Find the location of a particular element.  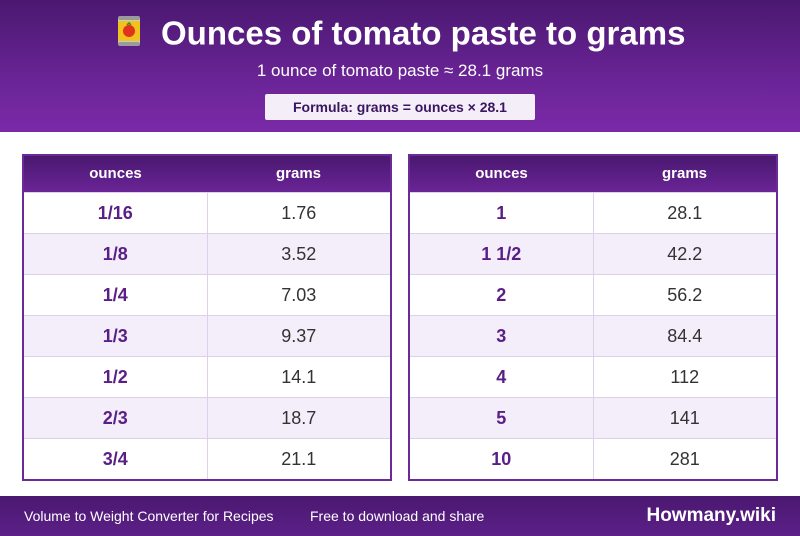

table-row: 2 56.2 is located at coordinates (593, 294).